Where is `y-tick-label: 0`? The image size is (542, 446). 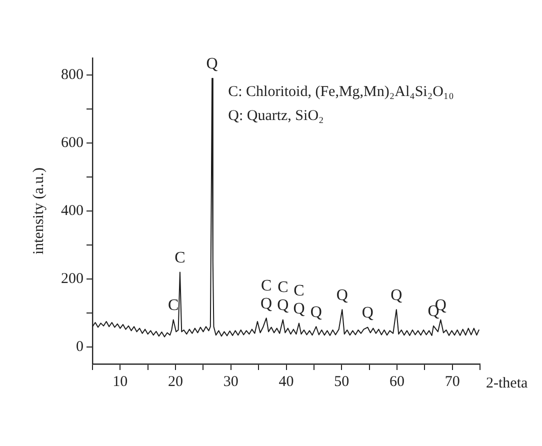 y-tick-label: 0 is located at coordinates (80, 346).